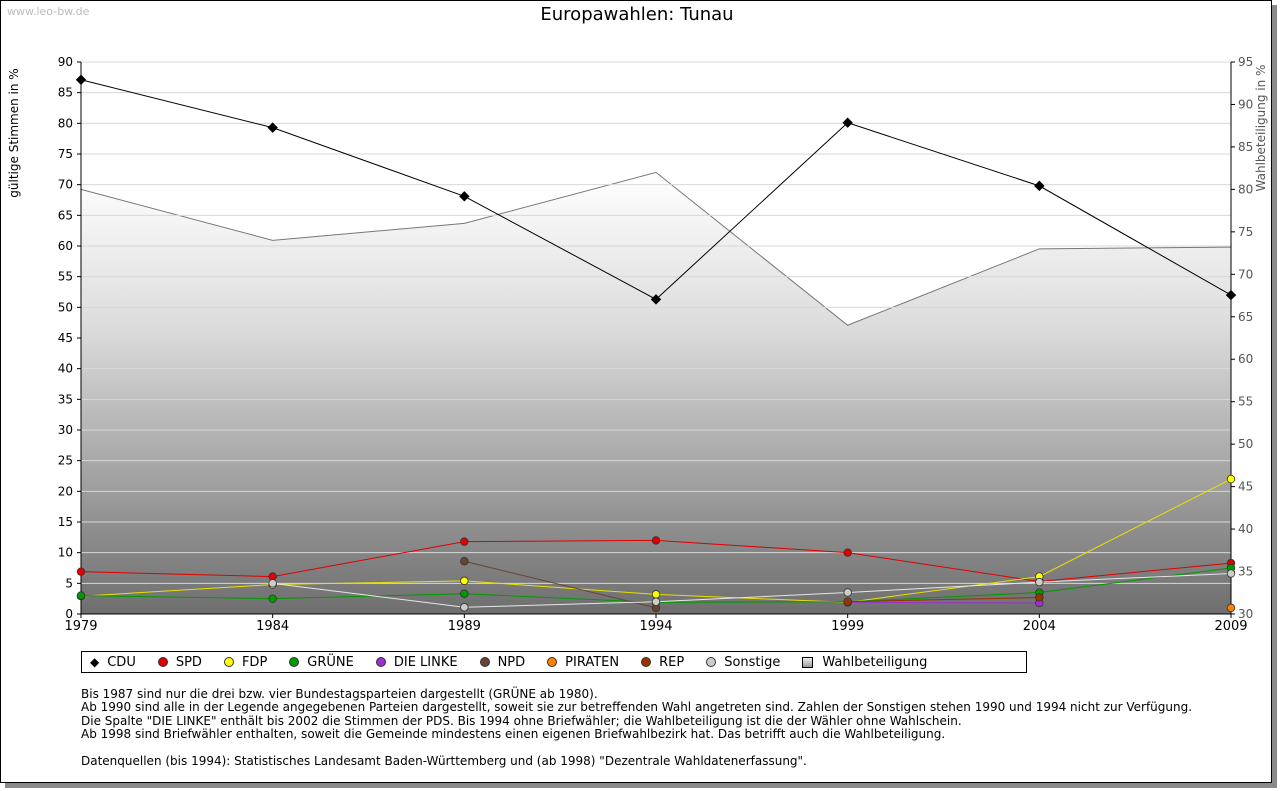 This screenshot has width=1280, height=791. Describe the element at coordinates (1245, 529) in the screenshot. I see `y2-tick-label: 40` at that location.